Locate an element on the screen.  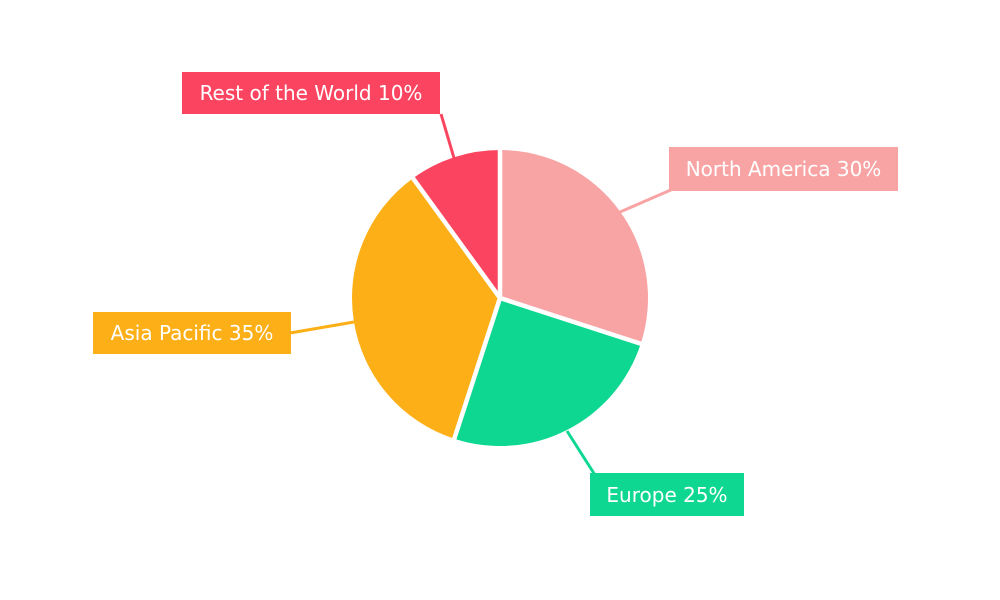
pie-label-europe: Europe 25% is located at coordinates (667, 494).